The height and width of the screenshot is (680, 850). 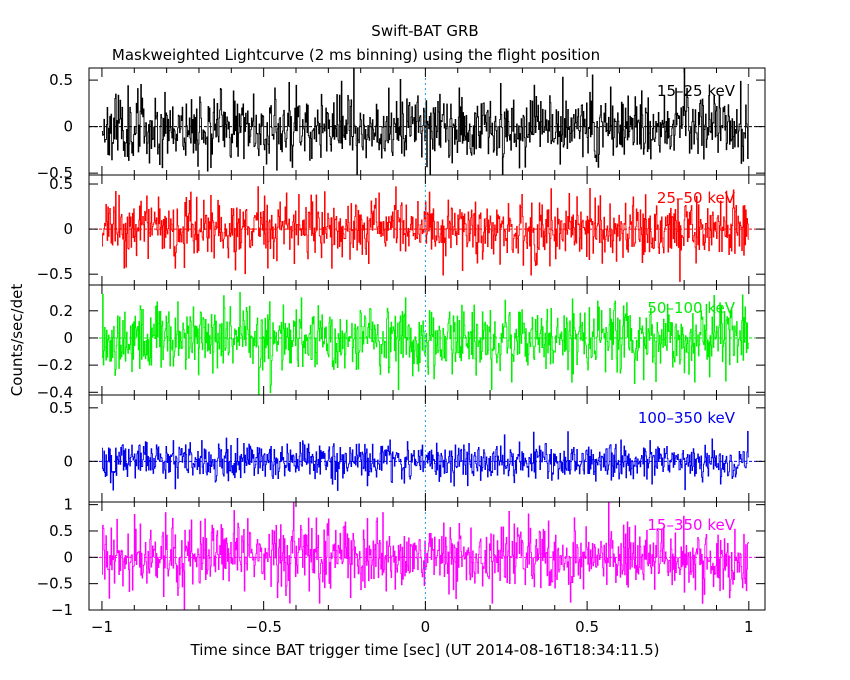 What do you see at coordinates (691, 525) in the screenshot?
I see `band-label: 15–350 keV` at bounding box center [691, 525].